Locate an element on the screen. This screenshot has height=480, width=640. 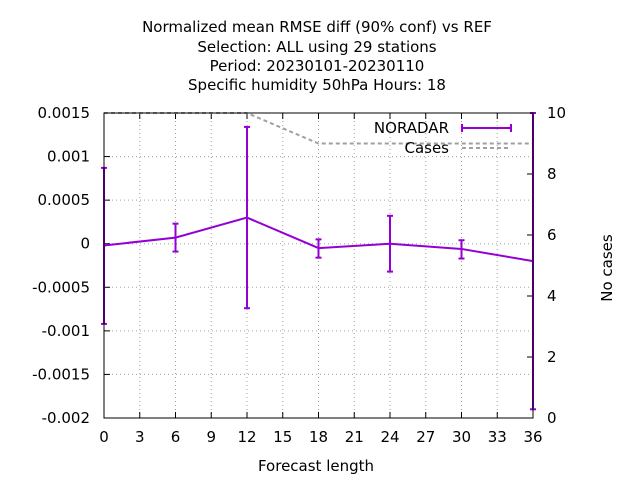
y-tick-label: -0.002 is located at coordinates (66, 418).